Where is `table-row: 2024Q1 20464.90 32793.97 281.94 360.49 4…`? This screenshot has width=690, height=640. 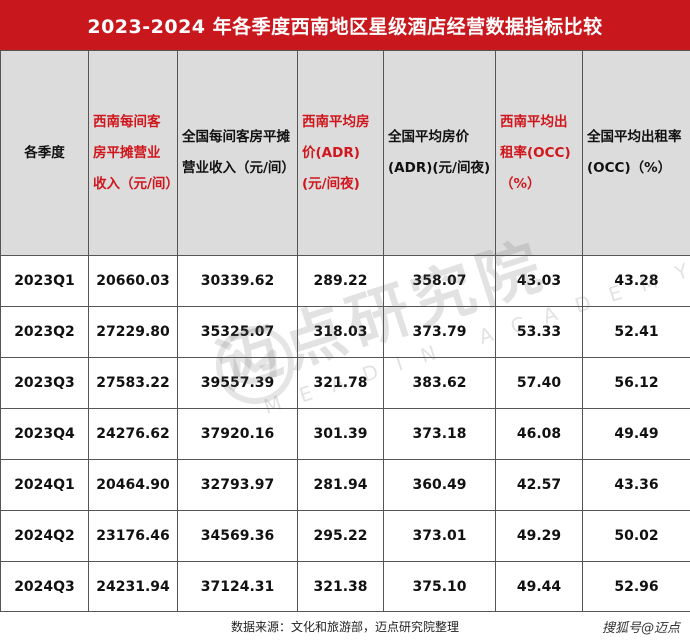 table-row: 2024Q1 20464.90 32793.97 281.94 360.49 4… is located at coordinates (345, 485).